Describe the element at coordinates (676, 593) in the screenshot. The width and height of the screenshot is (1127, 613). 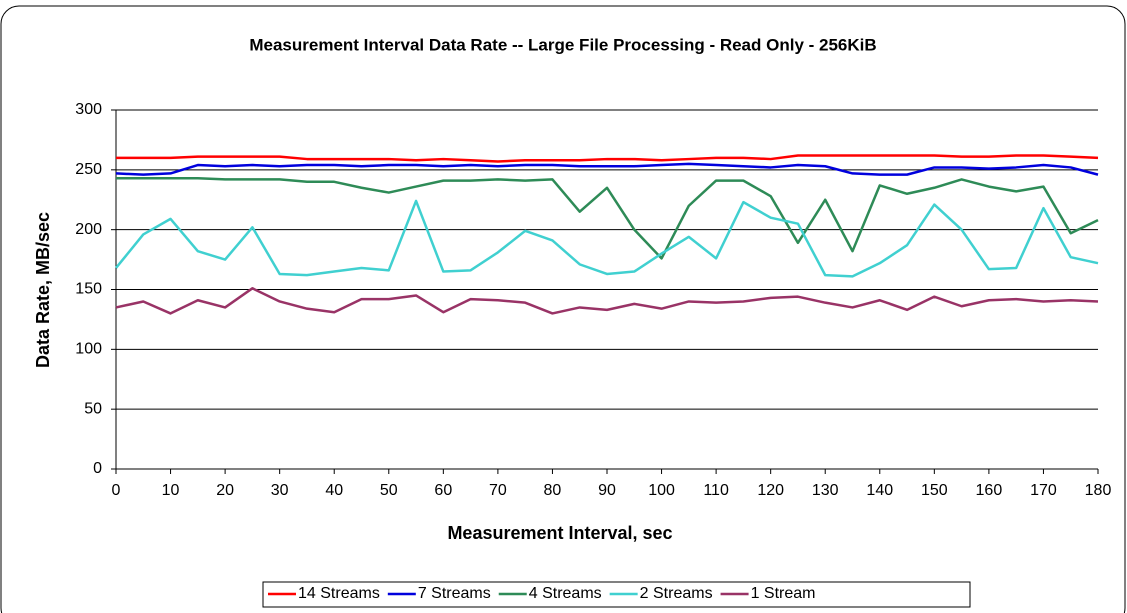
I see `legend-label: 2 Streams` at that location.